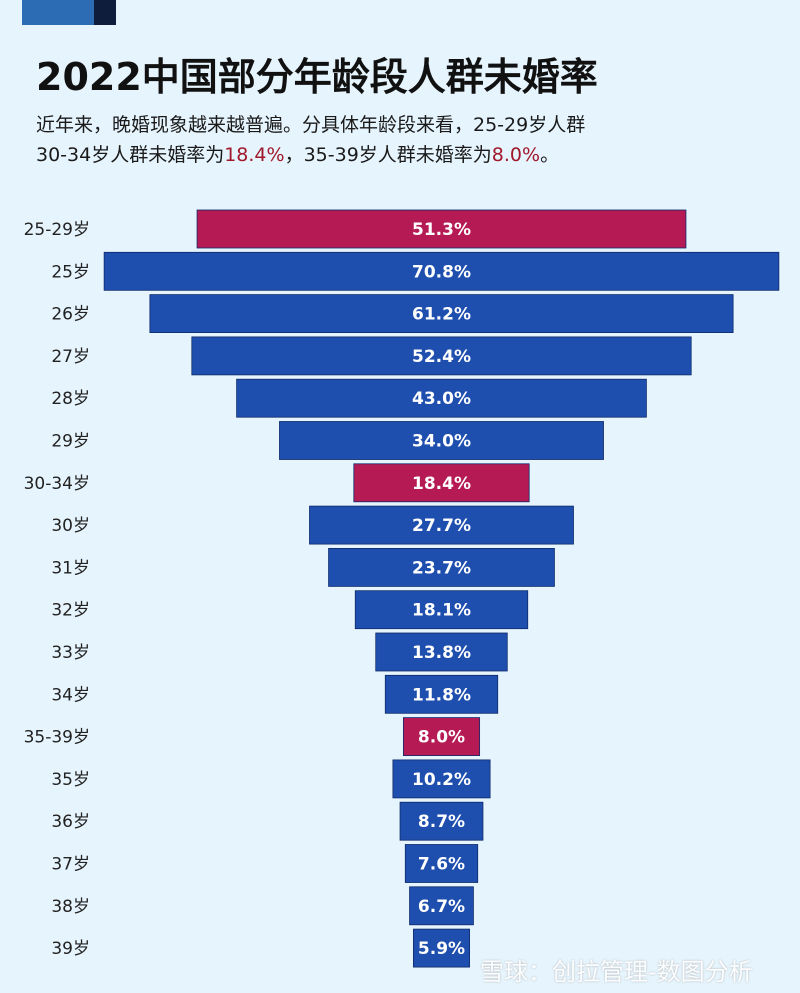 The width and height of the screenshot is (800, 993). I want to click on bar-39岁, so click(441, 948).